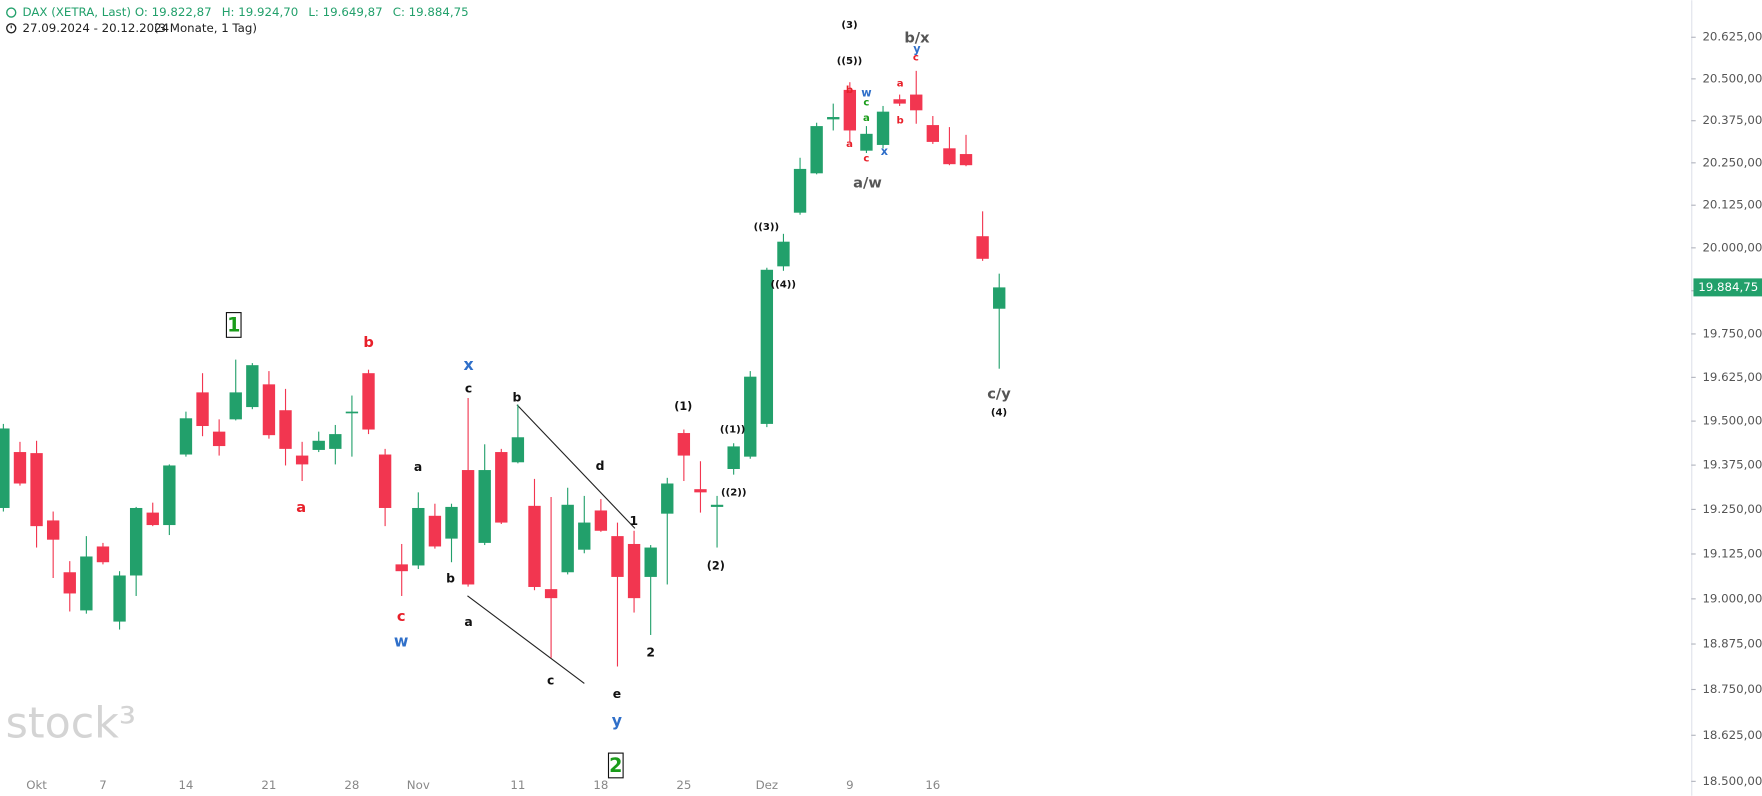 The height and width of the screenshot is (796, 1762). Describe the element at coordinates (617, 720) in the screenshot. I see `wave-label: y` at that location.